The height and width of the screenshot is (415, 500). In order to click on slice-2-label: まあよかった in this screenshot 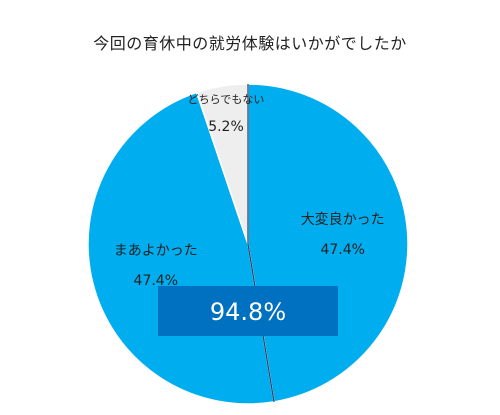, I will do `click(156, 251)`.